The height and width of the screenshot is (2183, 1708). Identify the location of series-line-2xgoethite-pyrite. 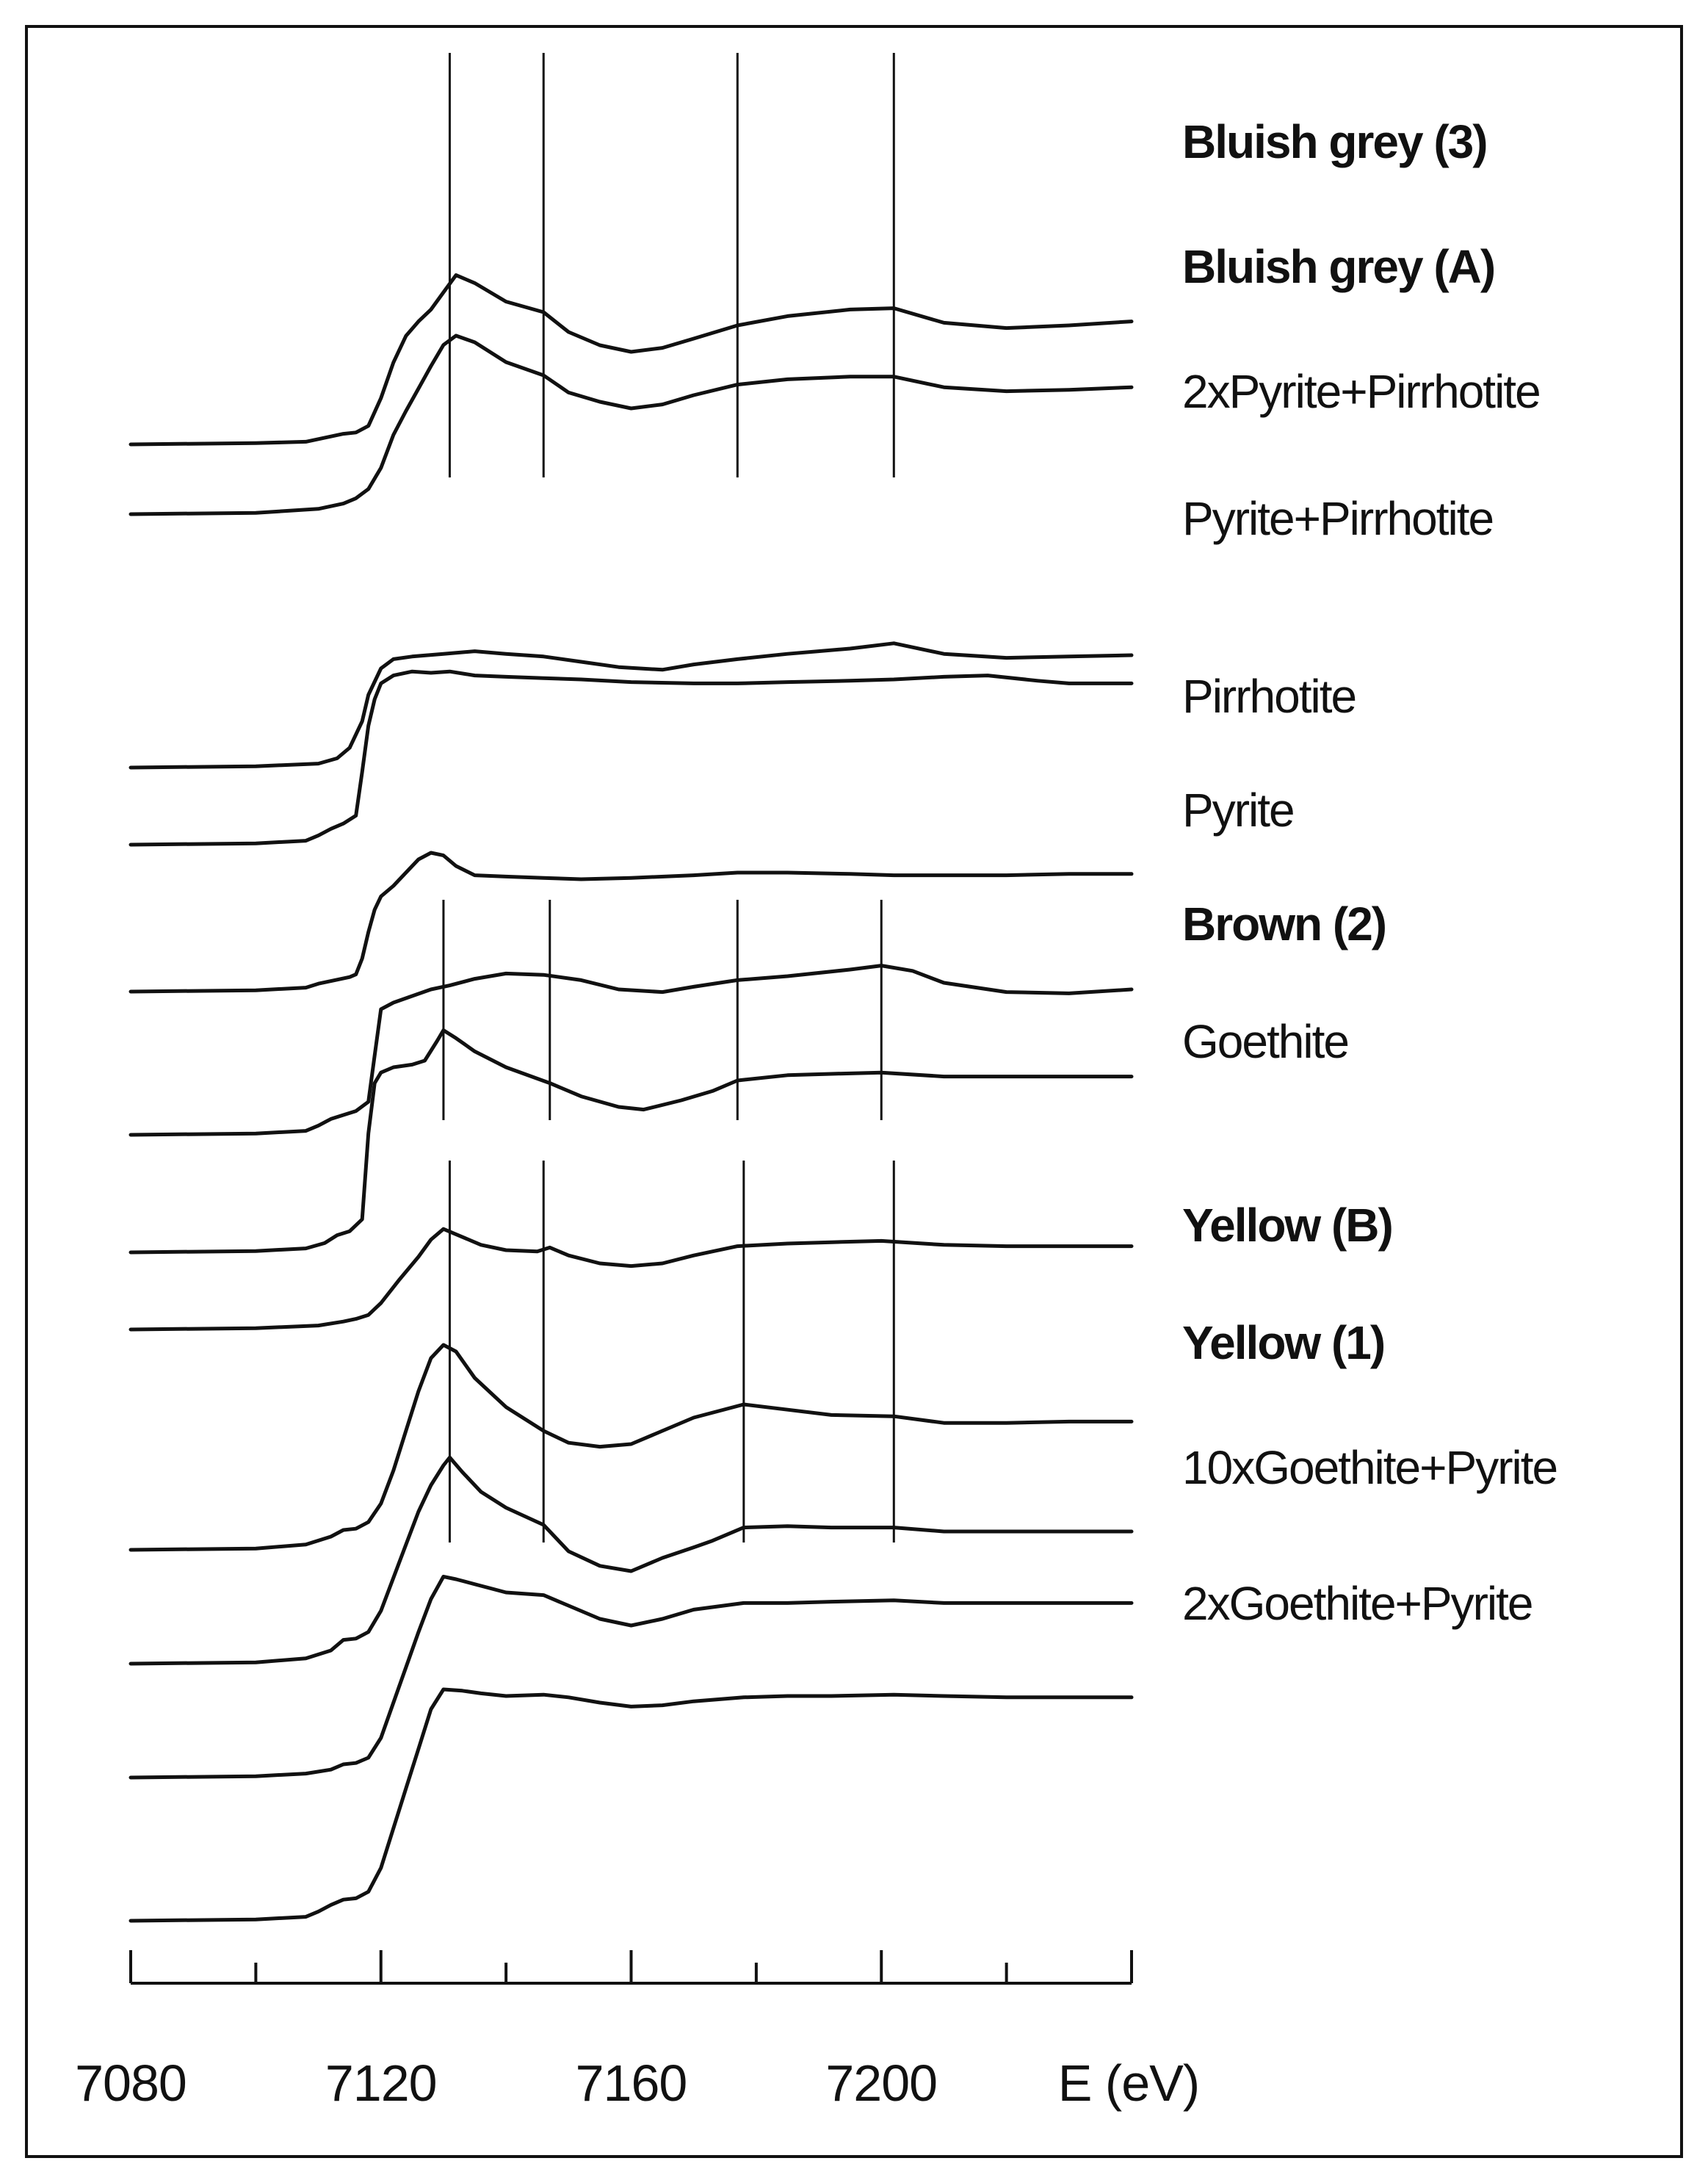
(631, 1805).